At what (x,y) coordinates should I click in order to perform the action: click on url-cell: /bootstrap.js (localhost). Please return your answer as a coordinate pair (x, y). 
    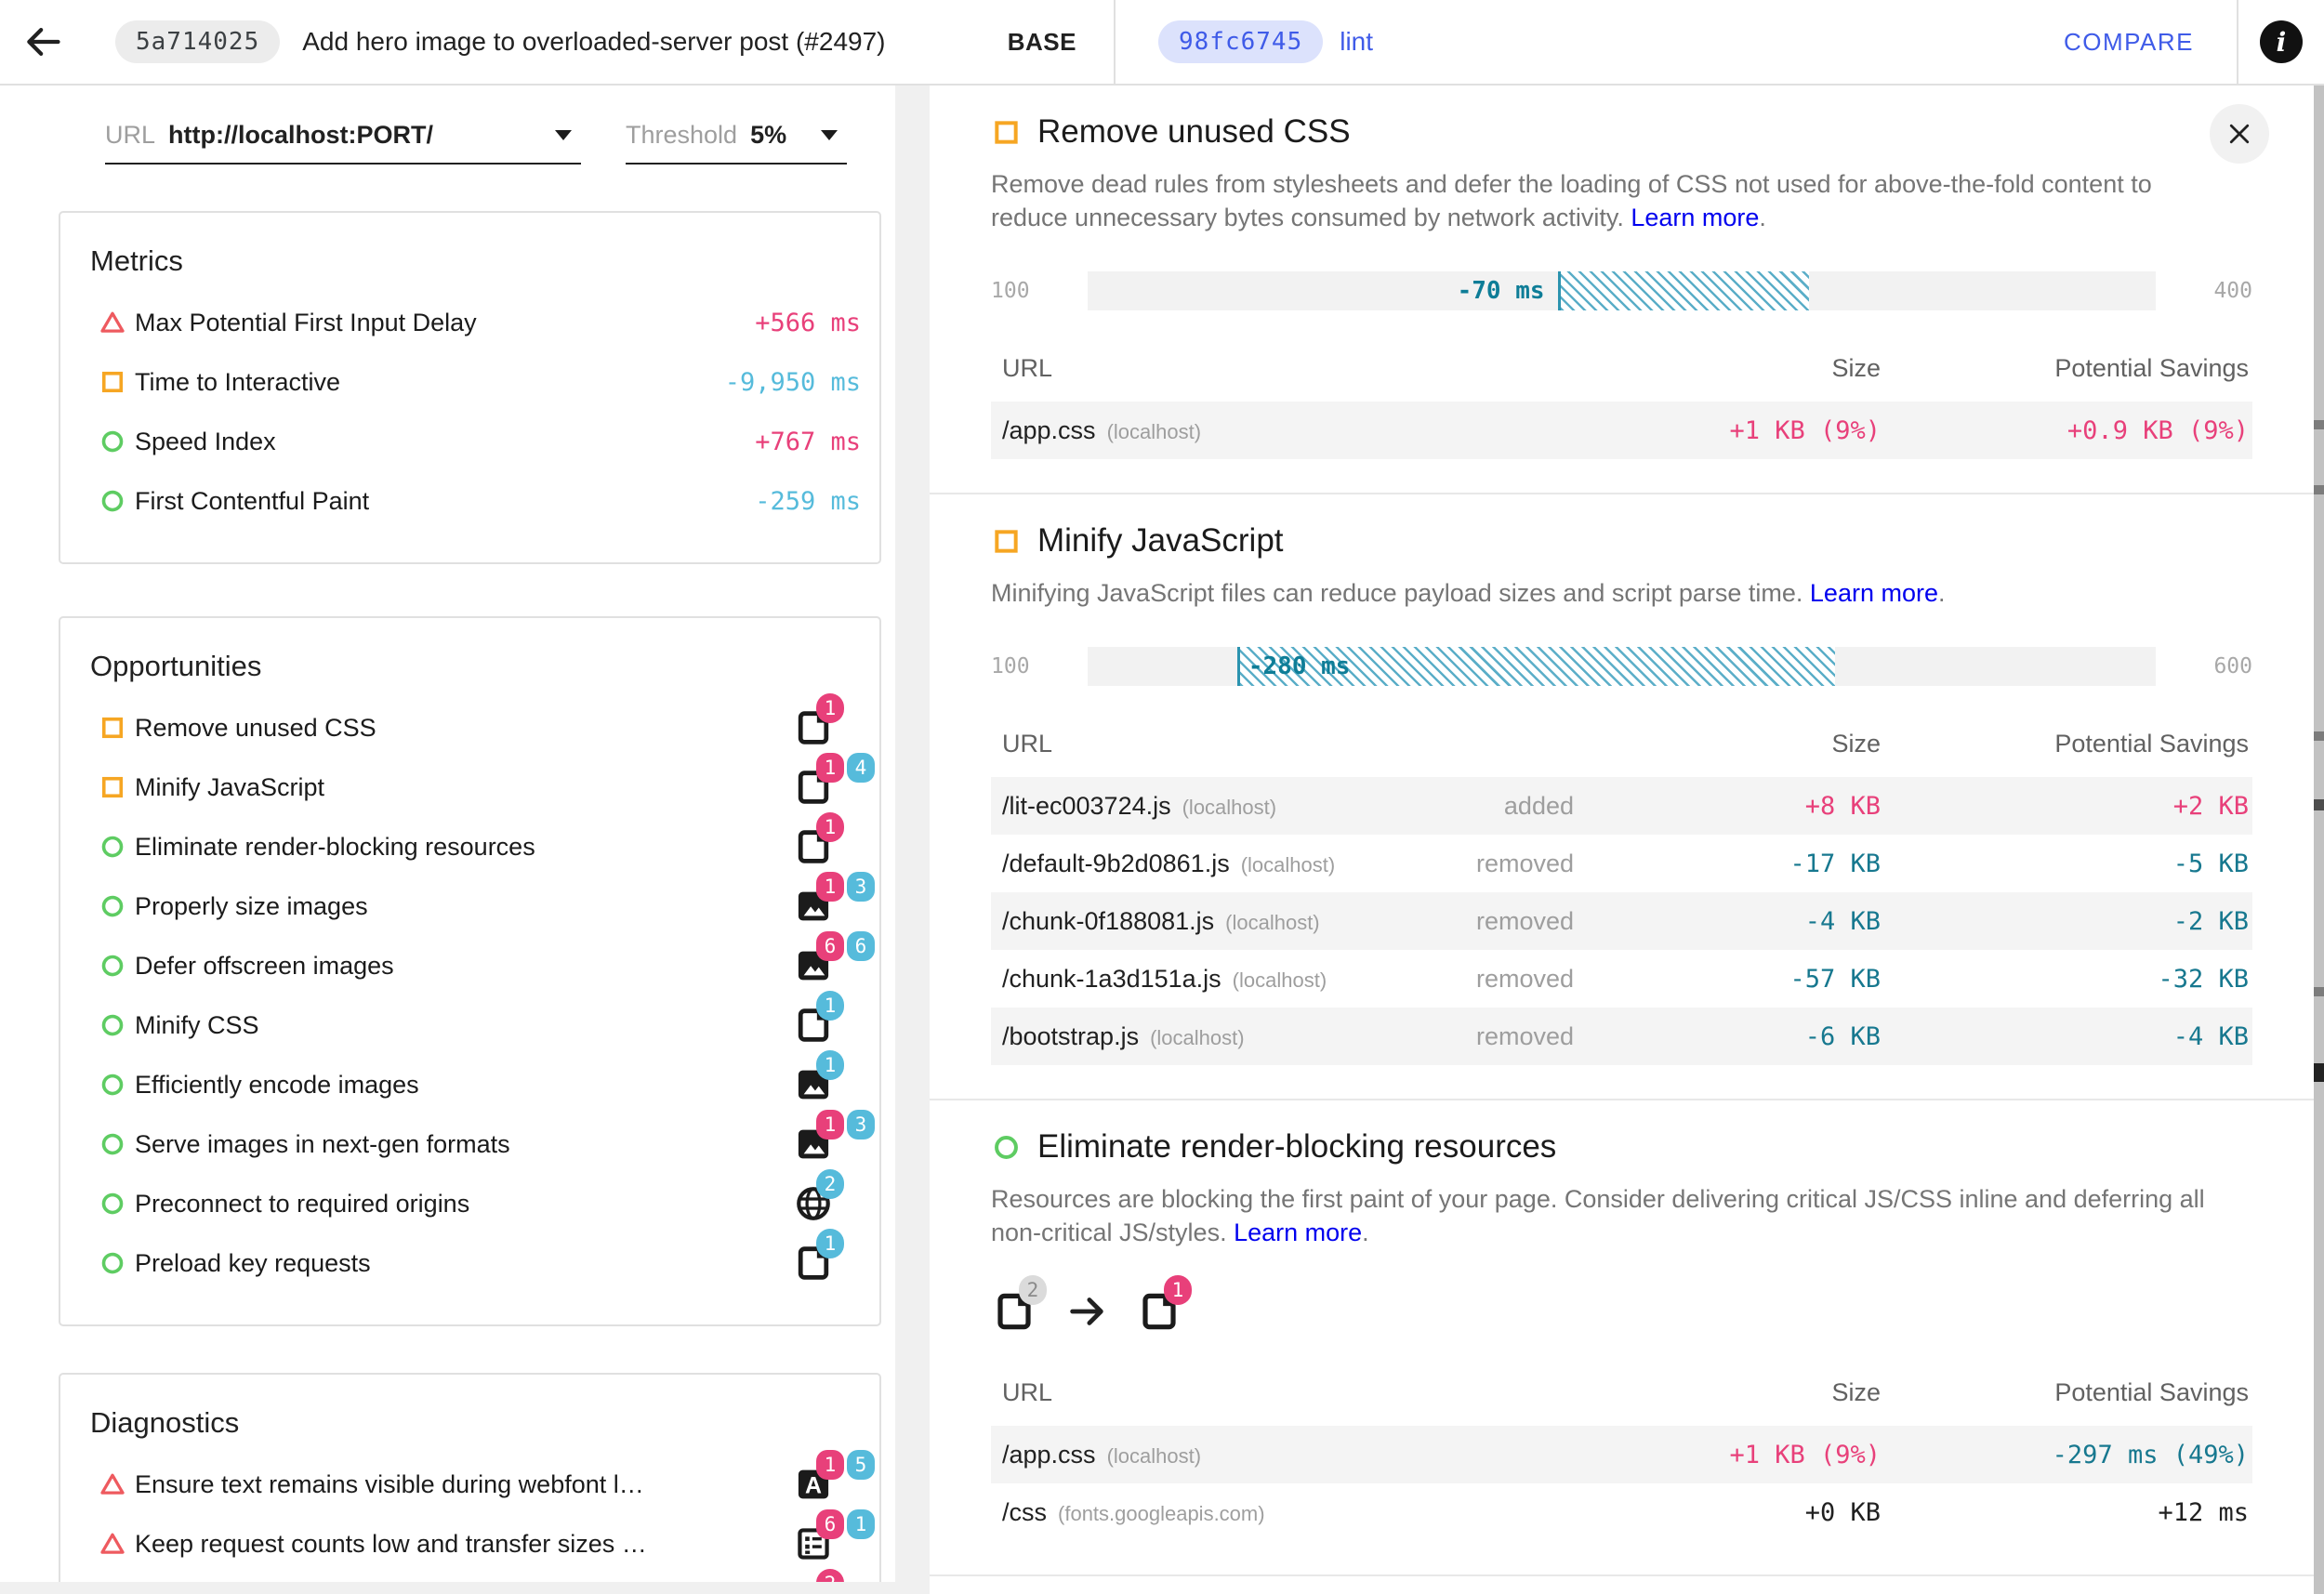
    Looking at the image, I should click on (1175, 1036).